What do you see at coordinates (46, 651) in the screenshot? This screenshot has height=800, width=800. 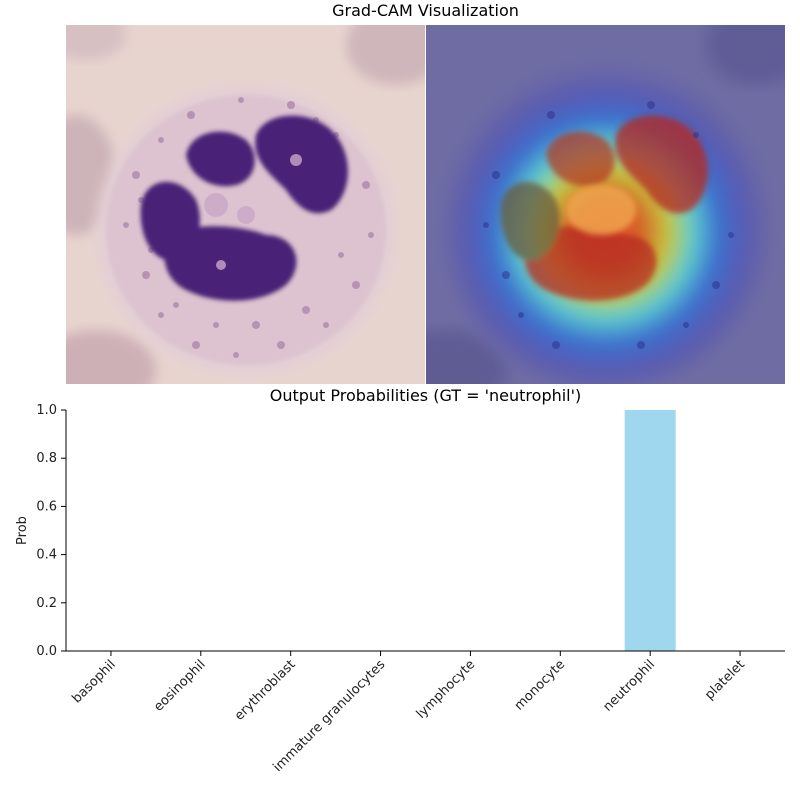 I see `y-tick-label: 0.0` at bounding box center [46, 651].